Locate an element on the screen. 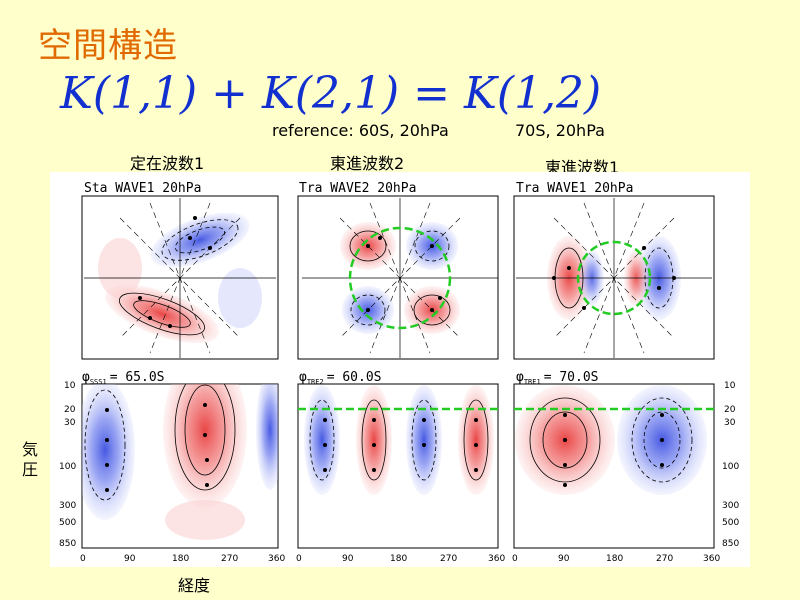 The height and width of the screenshot is (600, 800). x-axis-label: 経度 is located at coordinates (194, 585).